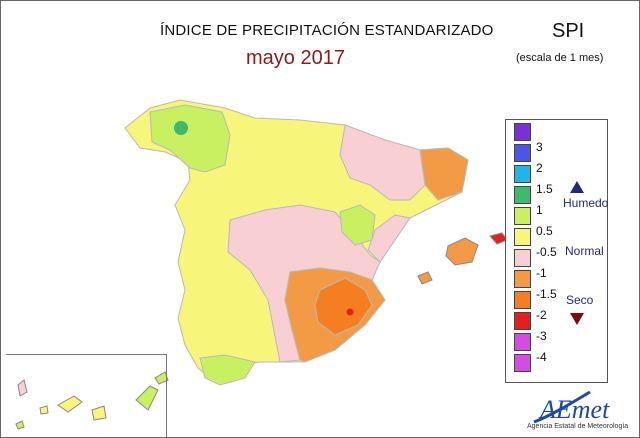 The width and height of the screenshot is (640, 438). I want to click on logo-wordmark: AEmet, so click(574, 409).